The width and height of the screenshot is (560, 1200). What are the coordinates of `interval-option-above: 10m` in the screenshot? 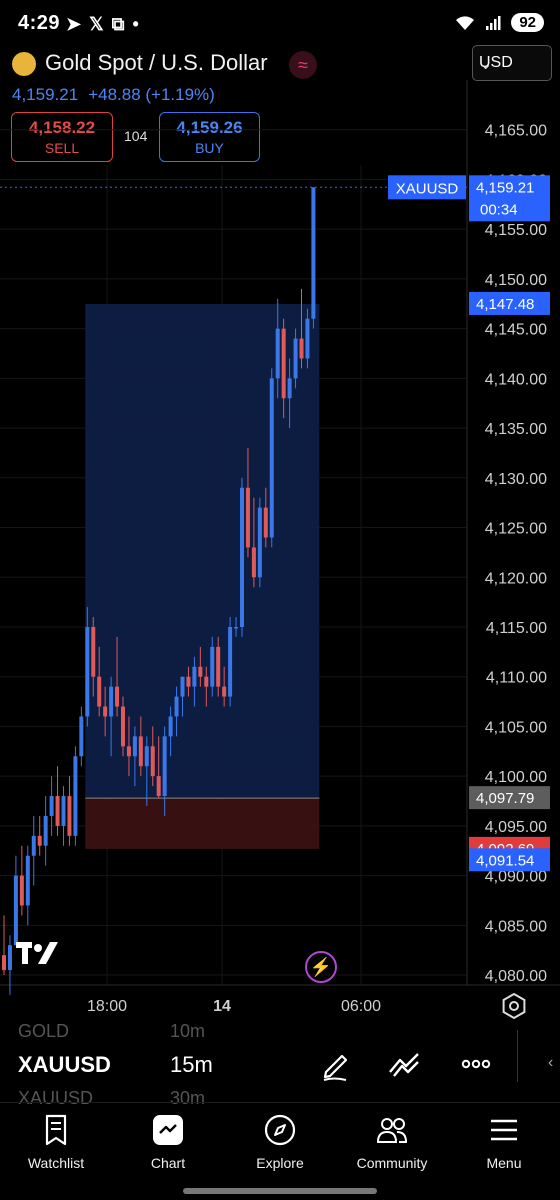 It's located at (188, 1031).